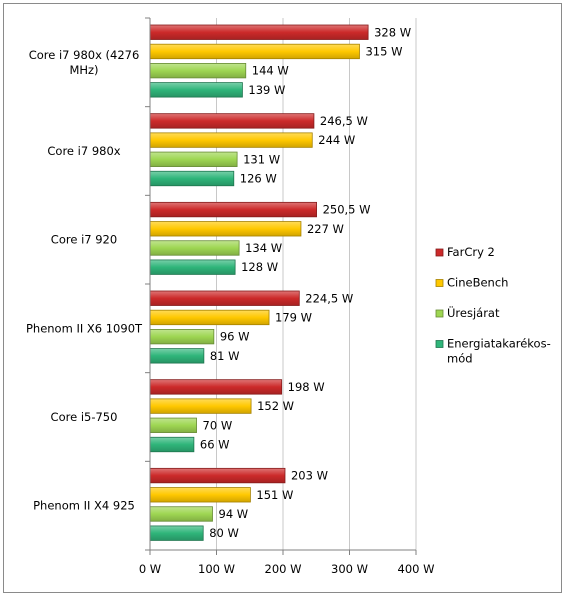 The width and height of the screenshot is (568, 598). I want to click on category-label: Core i7 980x, so click(83, 151).